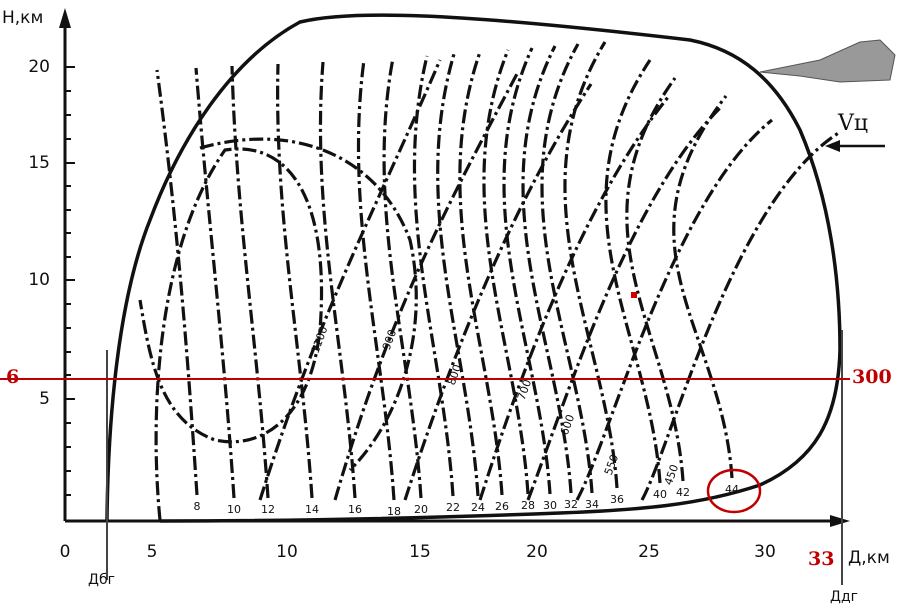  Describe the element at coordinates (832, 146) in the screenshot. I see `velocity-arrowhead` at that location.